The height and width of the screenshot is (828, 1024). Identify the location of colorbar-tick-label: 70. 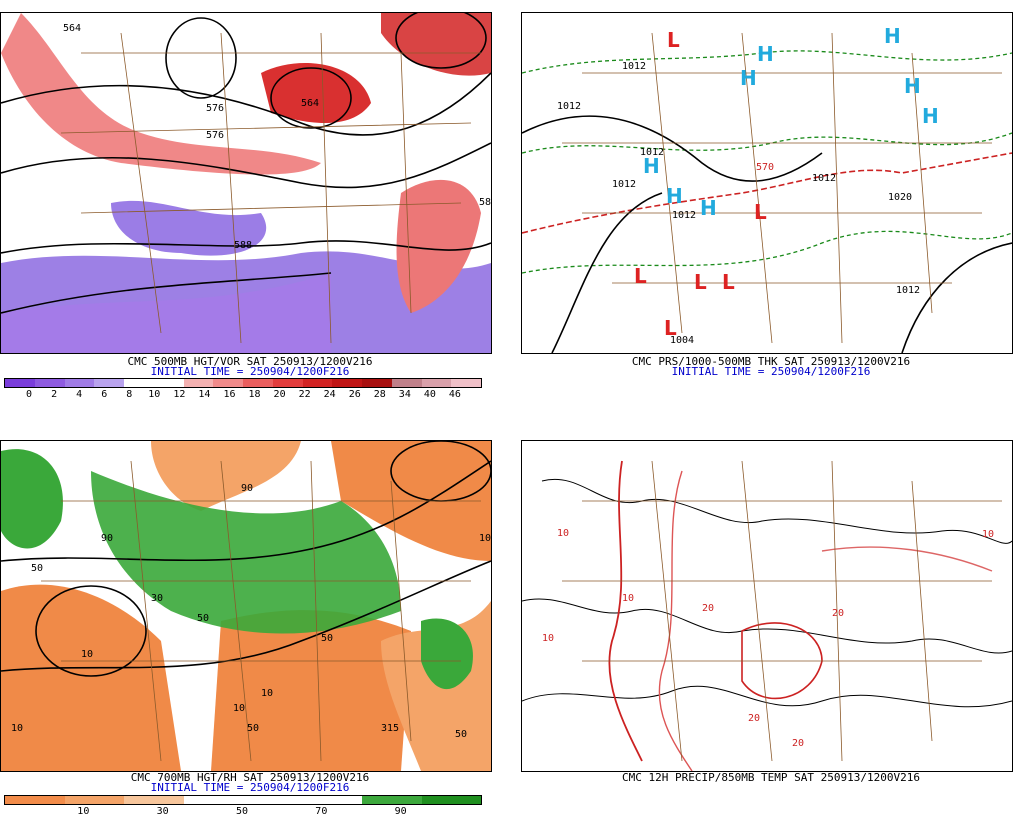
(321, 811).